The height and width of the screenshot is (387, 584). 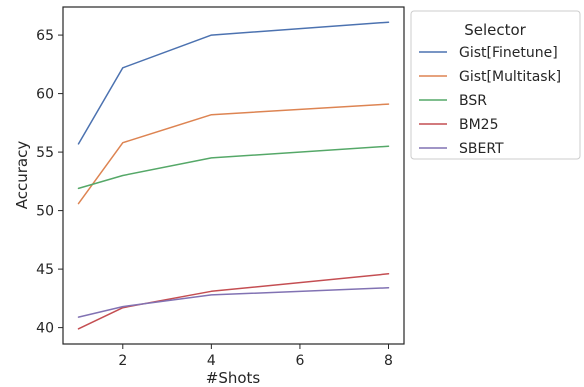 What do you see at coordinates (45, 270) in the screenshot?
I see `y-tick-label: 45` at bounding box center [45, 270].